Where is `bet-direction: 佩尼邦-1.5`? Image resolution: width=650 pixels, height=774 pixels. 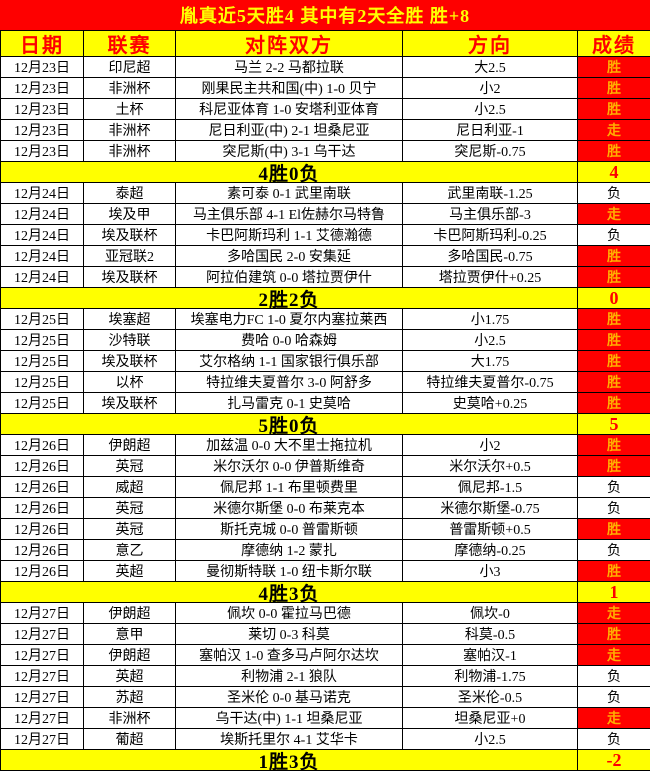 bet-direction: 佩尼邦-1.5 is located at coordinates (490, 487).